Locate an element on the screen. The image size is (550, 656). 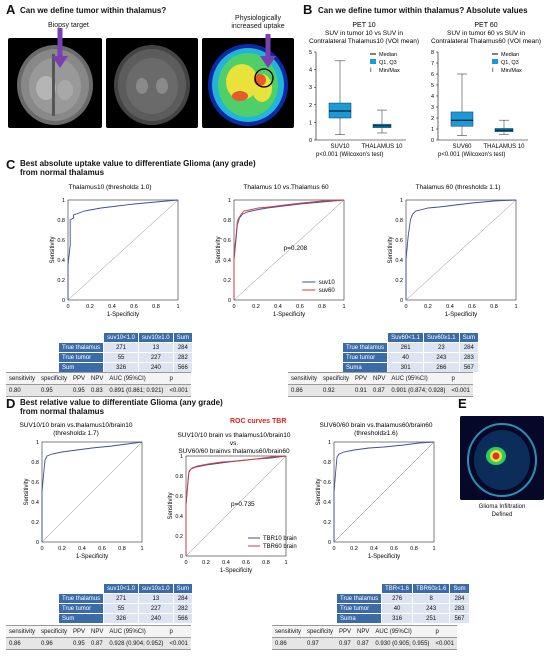
stat-value-cell: <0.001 is located at coordinates (444, 643).